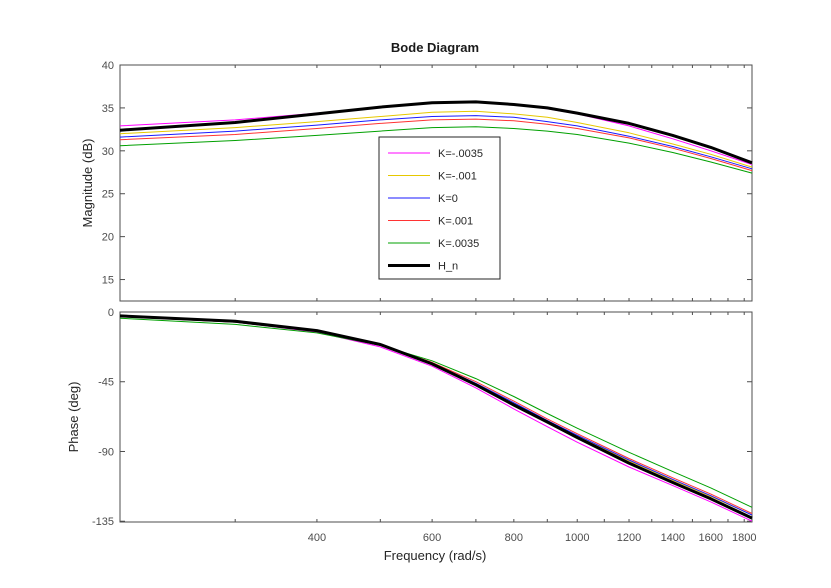 The height and width of the screenshot is (588, 831). I want to click on y-tick-label: 20, so click(108, 238).